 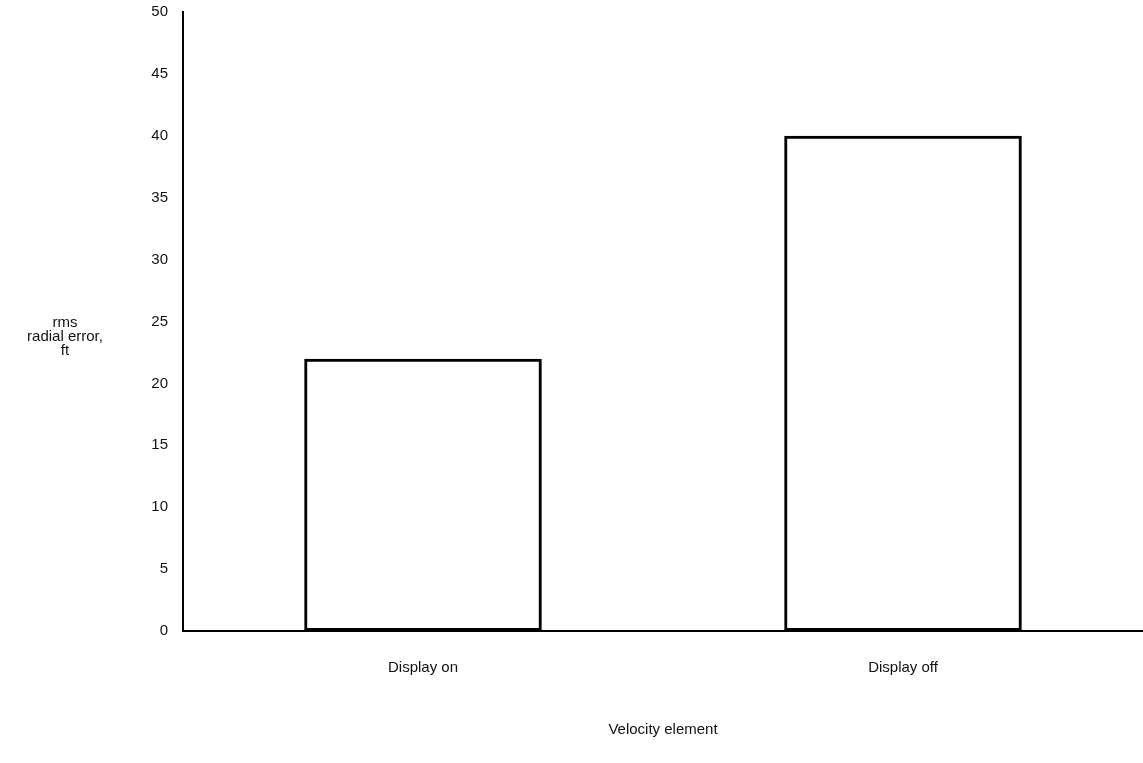 I want to click on x-tick-label: Display on, so click(x=423, y=667).